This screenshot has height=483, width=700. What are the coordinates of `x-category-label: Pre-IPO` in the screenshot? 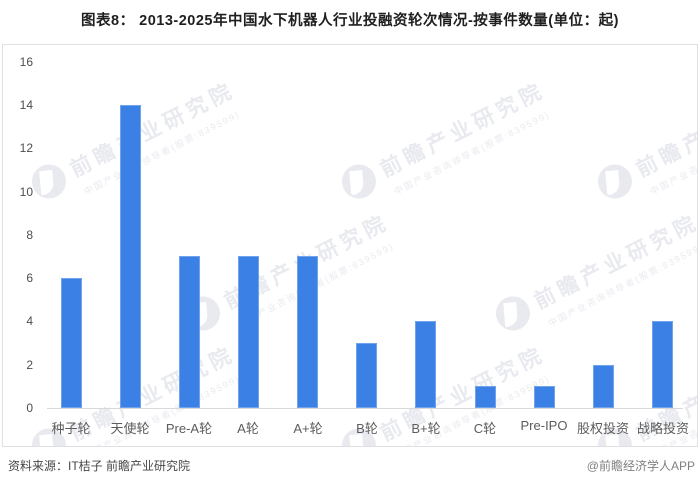 It's located at (544, 425).